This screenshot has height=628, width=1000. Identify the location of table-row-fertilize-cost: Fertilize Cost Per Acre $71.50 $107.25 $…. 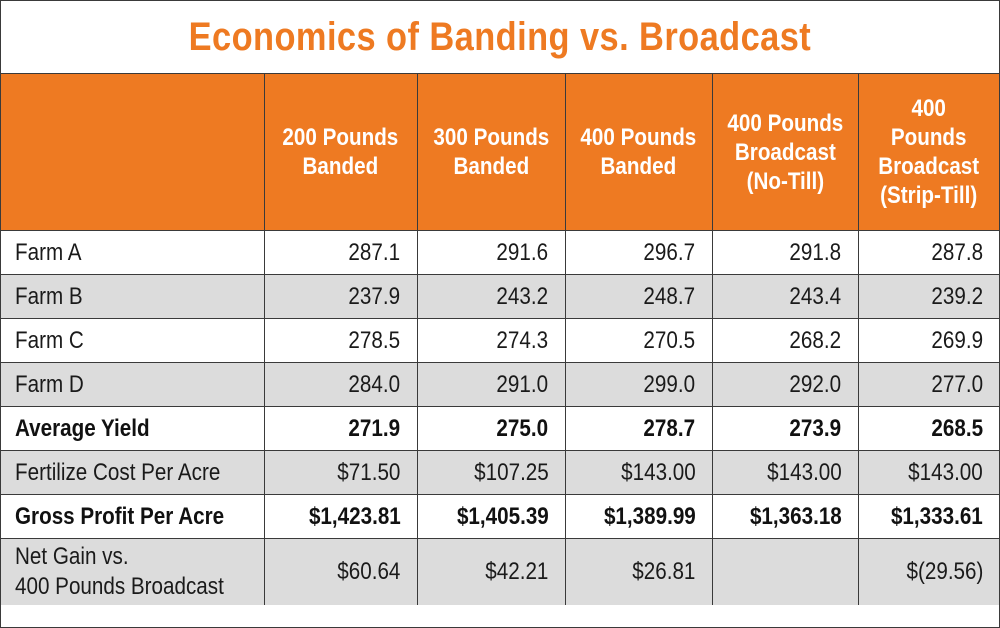
(500, 472).